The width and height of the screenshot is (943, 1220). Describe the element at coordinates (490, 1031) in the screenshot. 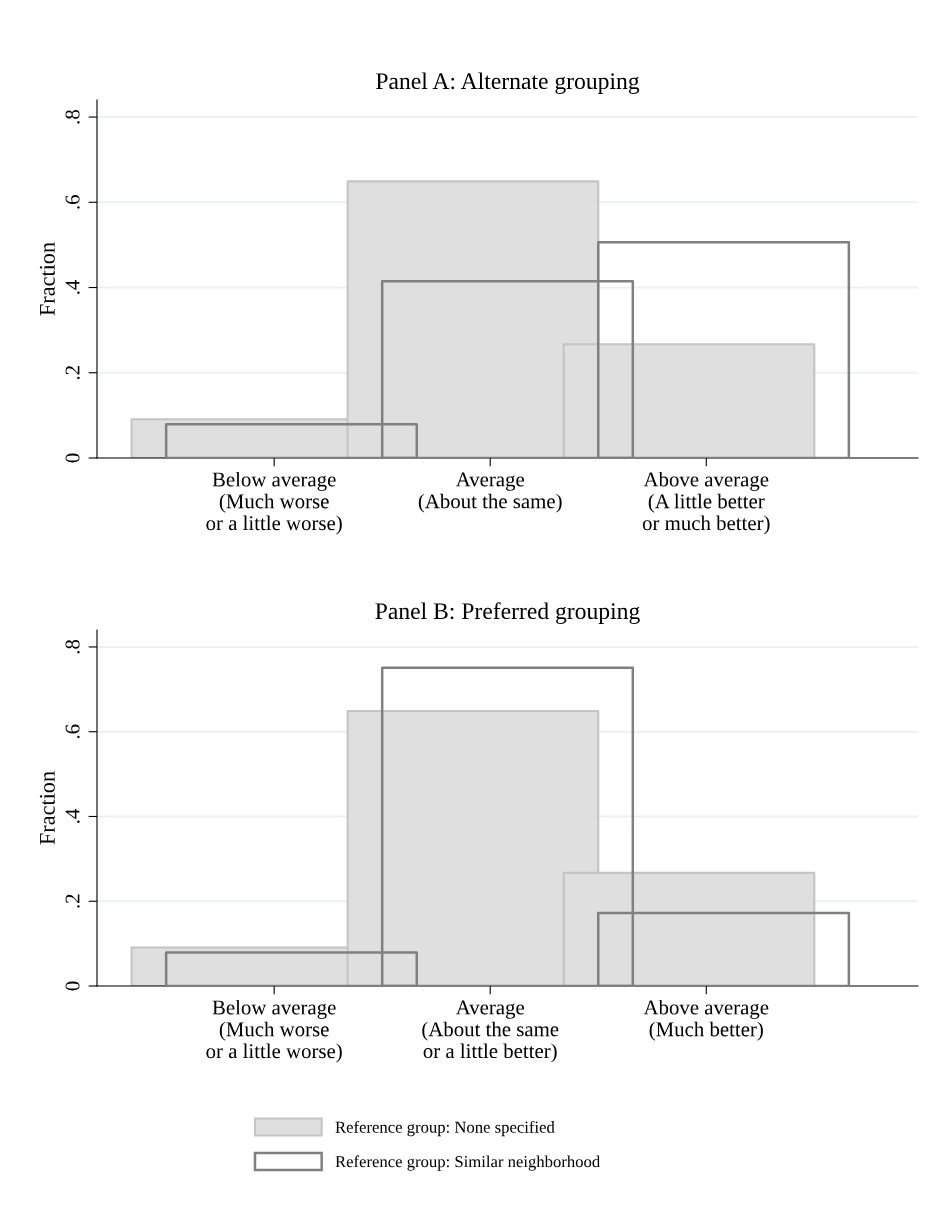

I see `x-tick-label: Average (About the same or a little better)` at that location.